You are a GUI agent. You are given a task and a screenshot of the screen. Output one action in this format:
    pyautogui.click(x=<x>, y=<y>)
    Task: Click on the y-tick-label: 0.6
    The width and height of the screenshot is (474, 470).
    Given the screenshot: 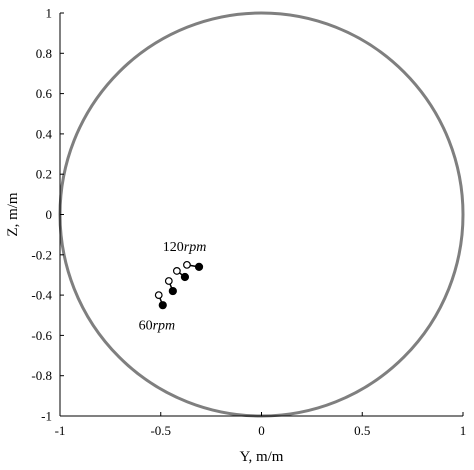 What is the action you would take?
    pyautogui.click(x=44, y=93)
    